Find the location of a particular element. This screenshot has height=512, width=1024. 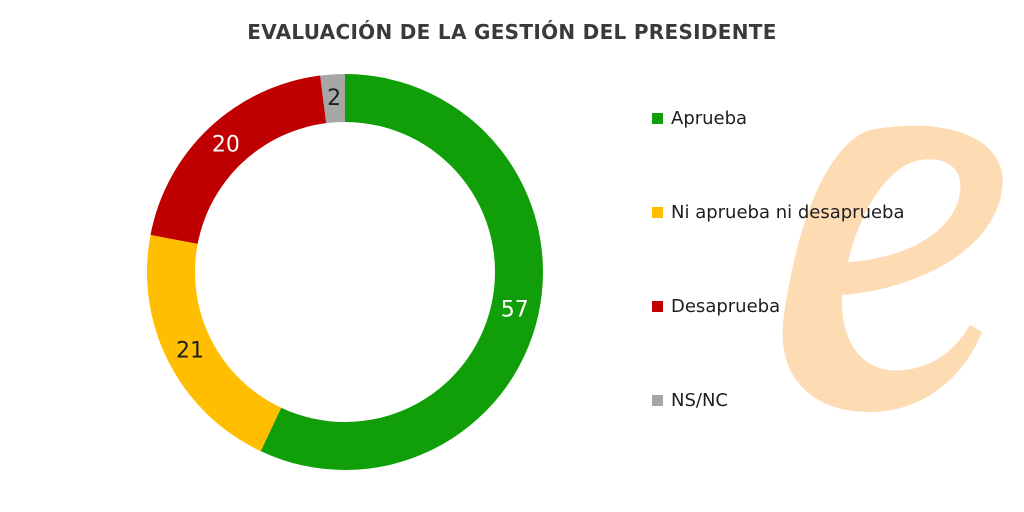

legend-item-3: NS/NC is located at coordinates (690, 400).